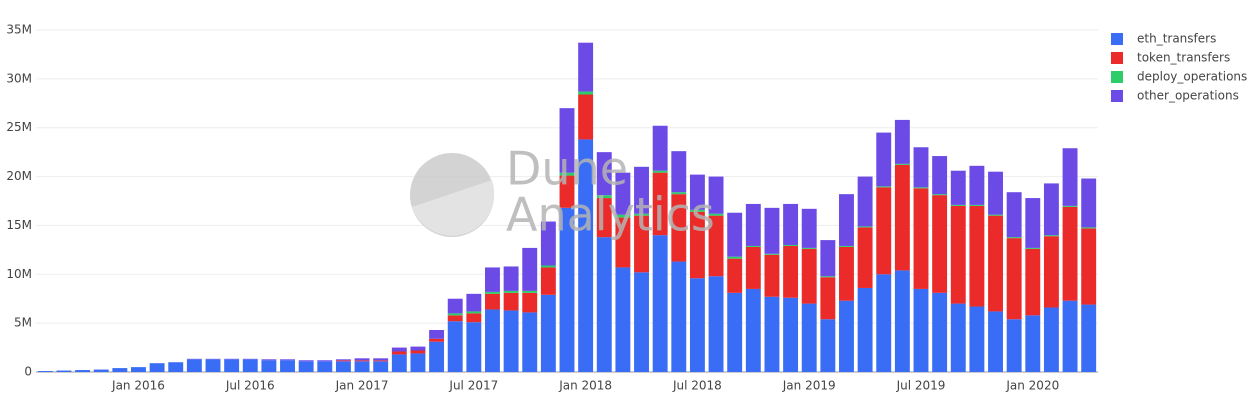 This screenshot has width=1256, height=400. What do you see at coordinates (19, 225) in the screenshot?
I see `y-tick-label: 15M` at bounding box center [19, 225].